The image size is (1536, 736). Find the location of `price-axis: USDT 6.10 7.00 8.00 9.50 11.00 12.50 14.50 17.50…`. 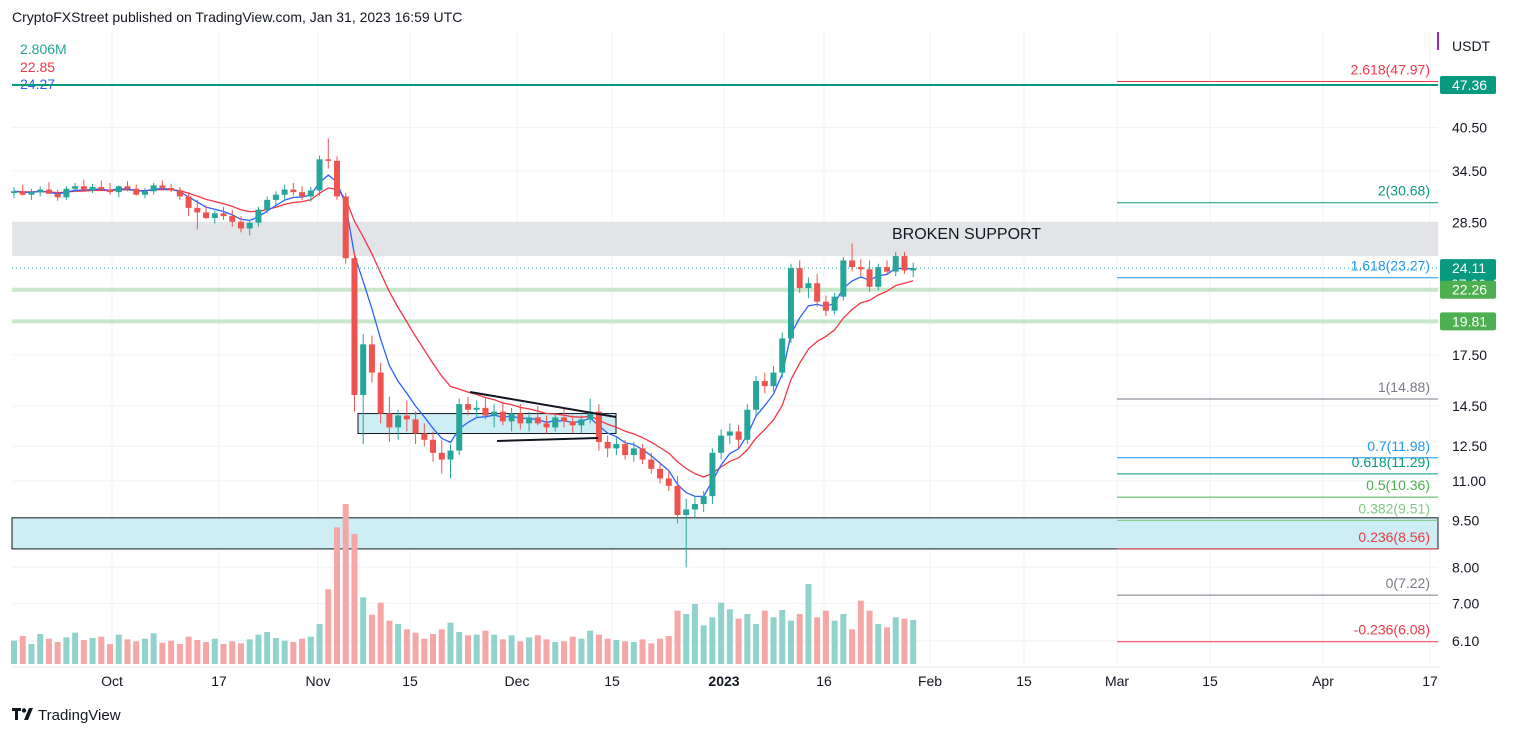

price-axis: USDT 6.10 7.00 8.00 9.50 11.00 12.50 14.50 17.50… is located at coordinates (1473, 343).